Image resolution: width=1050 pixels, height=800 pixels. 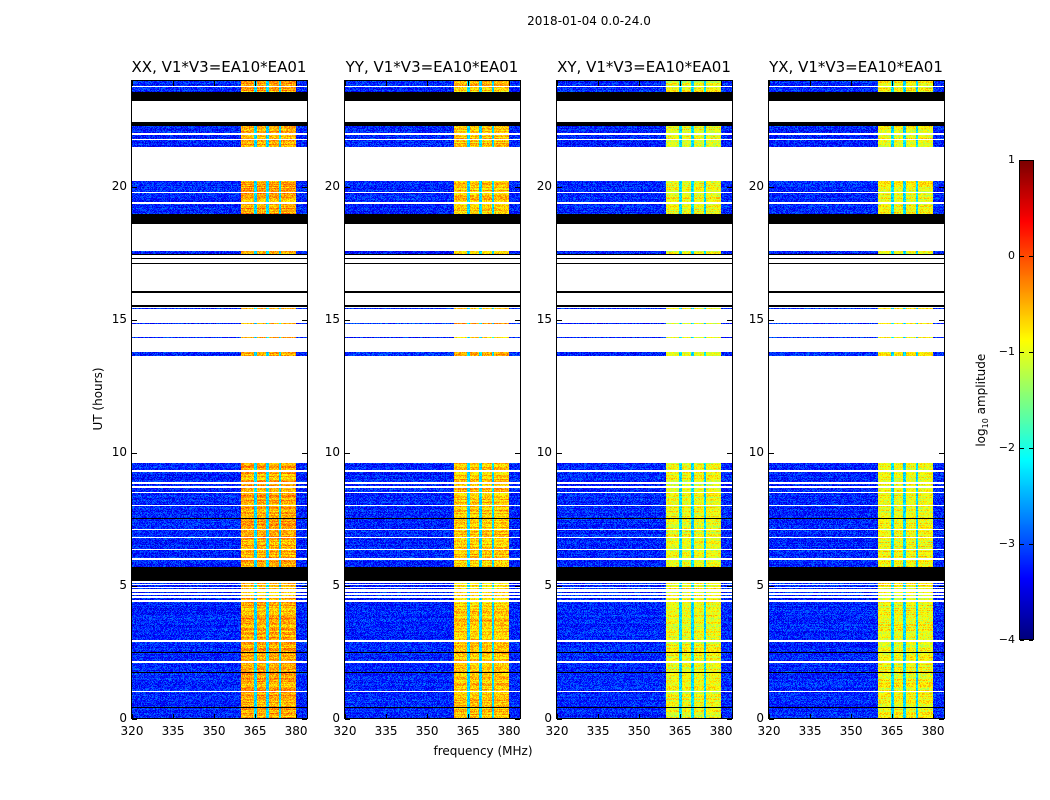 What do you see at coordinates (1011, 255) in the screenshot?
I see `colorbar-tick-label: 0` at bounding box center [1011, 255].